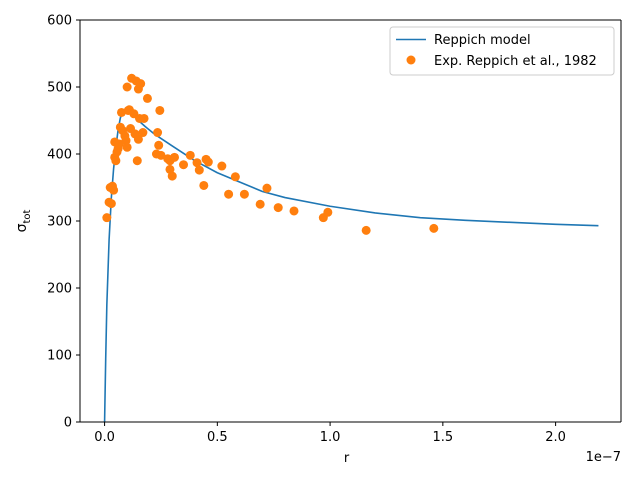 The height and width of the screenshot is (480, 640). What do you see at coordinates (217, 437) in the screenshot?
I see `x-tick-label: 0.5` at bounding box center [217, 437].